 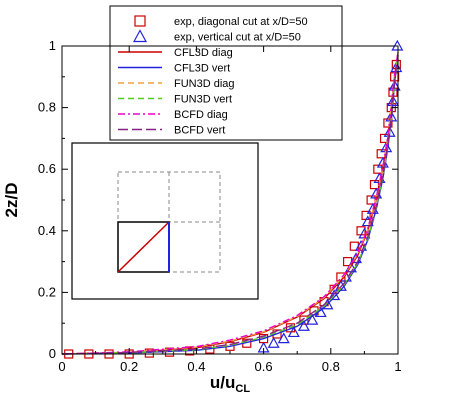 I want to click on y-tick-label-1: 0.2, so click(x=47, y=291).